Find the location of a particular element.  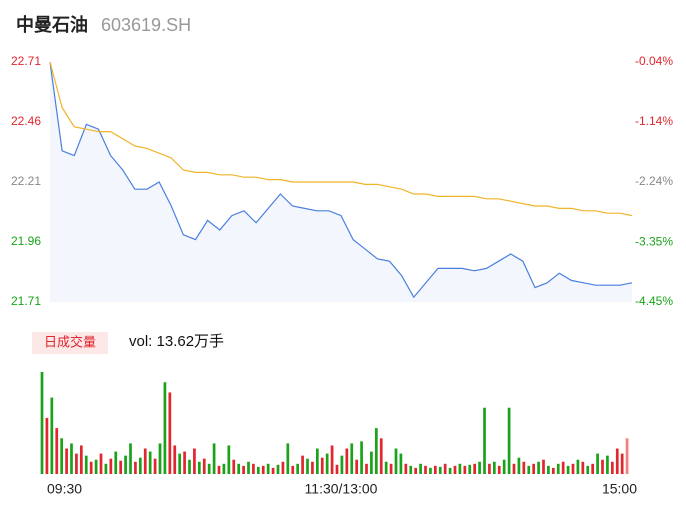

y-tick-label: 21.71 is located at coordinates (26, 301).